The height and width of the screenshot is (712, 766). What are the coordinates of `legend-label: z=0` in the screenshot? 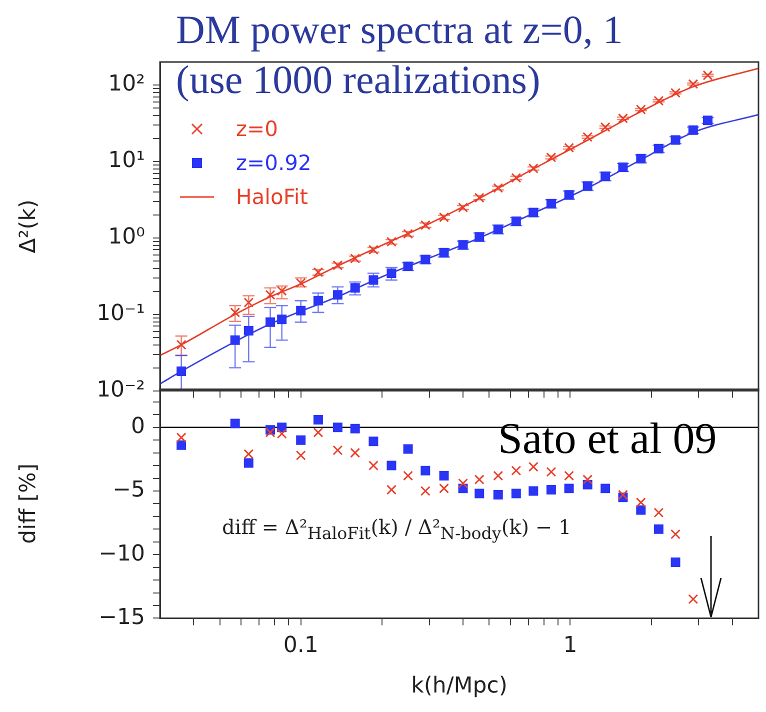 It's located at (257, 128).